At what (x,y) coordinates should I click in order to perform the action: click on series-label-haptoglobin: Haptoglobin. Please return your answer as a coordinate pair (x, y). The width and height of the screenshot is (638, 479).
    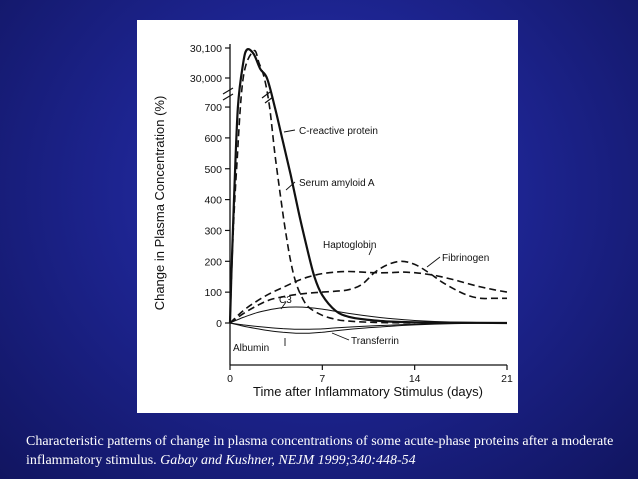
    Looking at the image, I should click on (349, 245).